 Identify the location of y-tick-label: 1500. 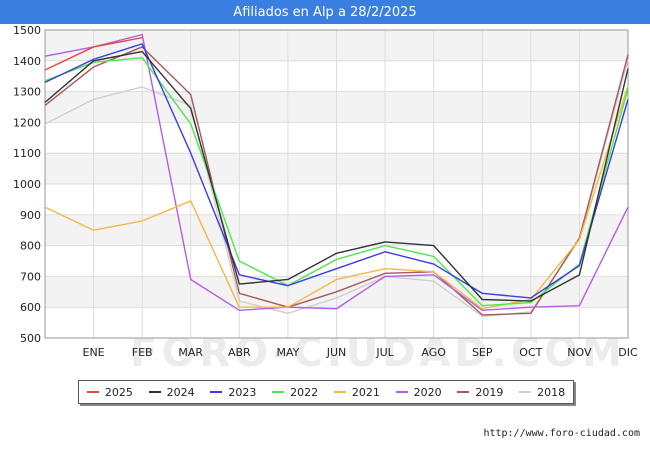
(27, 30).